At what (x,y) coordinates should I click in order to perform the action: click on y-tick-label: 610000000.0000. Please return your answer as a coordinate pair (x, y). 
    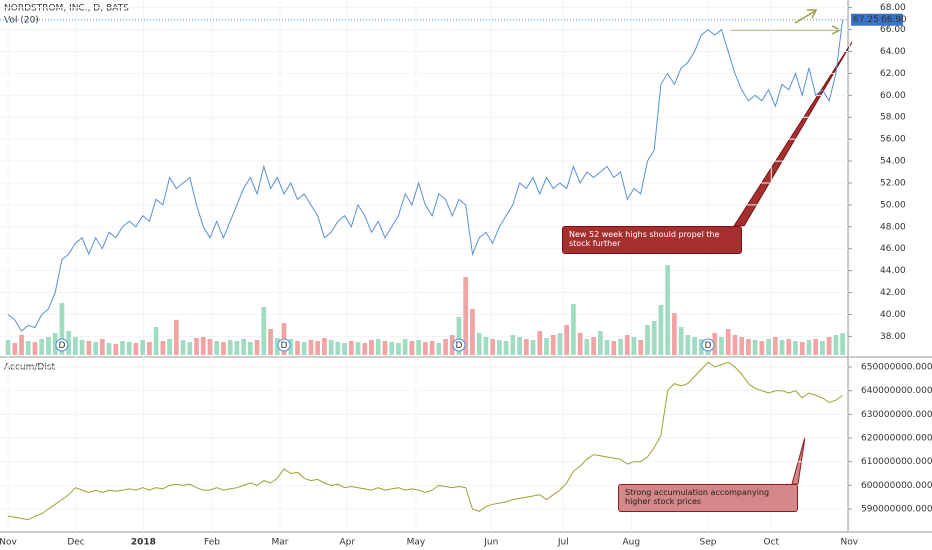
    Looking at the image, I should click on (896, 462).